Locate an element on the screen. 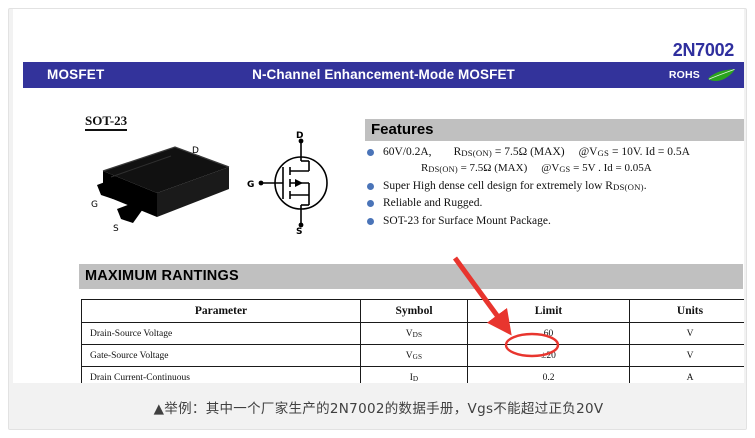 This screenshot has height=438, width=755. column-header-parameter: Parameter is located at coordinates (221, 311).